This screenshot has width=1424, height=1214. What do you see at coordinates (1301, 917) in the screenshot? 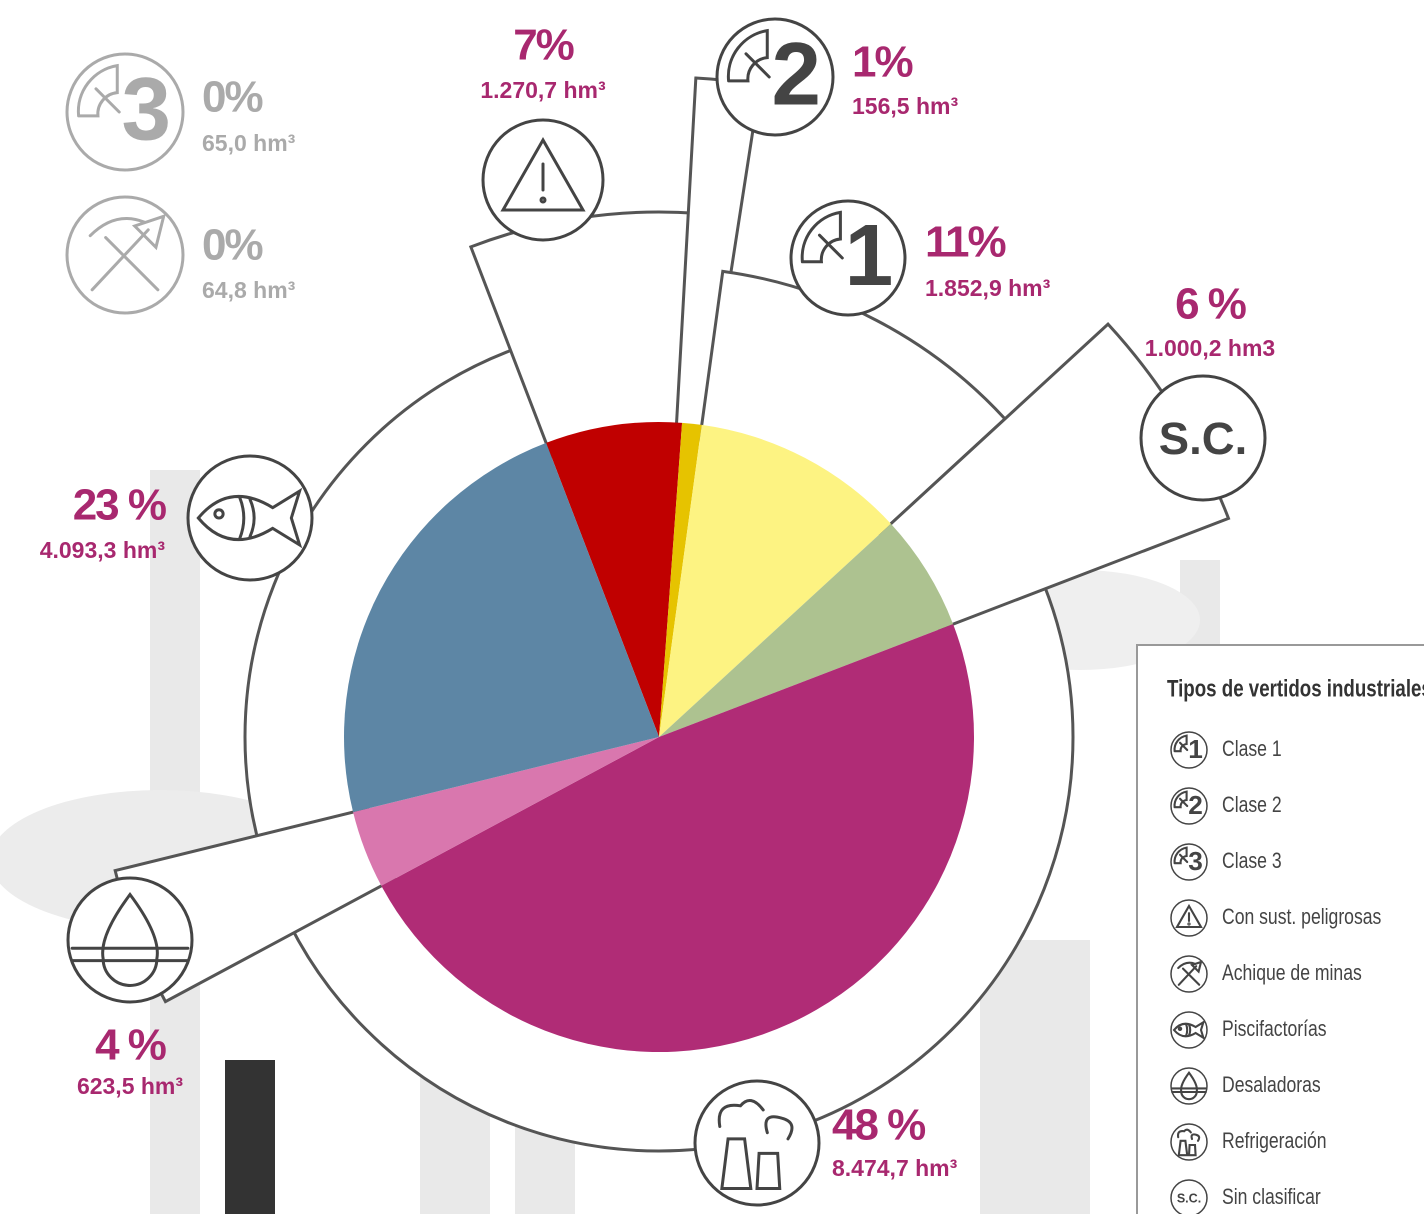
I see `legend-label: Con sust. peligrosas` at bounding box center [1301, 917].